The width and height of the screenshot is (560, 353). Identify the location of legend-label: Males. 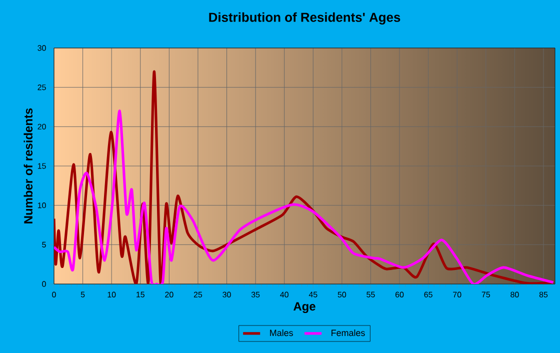
(281, 332).